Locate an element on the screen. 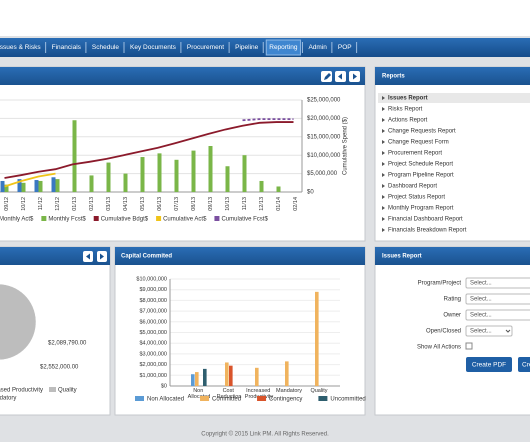  y-tick-label: $0 is located at coordinates (164, 386).